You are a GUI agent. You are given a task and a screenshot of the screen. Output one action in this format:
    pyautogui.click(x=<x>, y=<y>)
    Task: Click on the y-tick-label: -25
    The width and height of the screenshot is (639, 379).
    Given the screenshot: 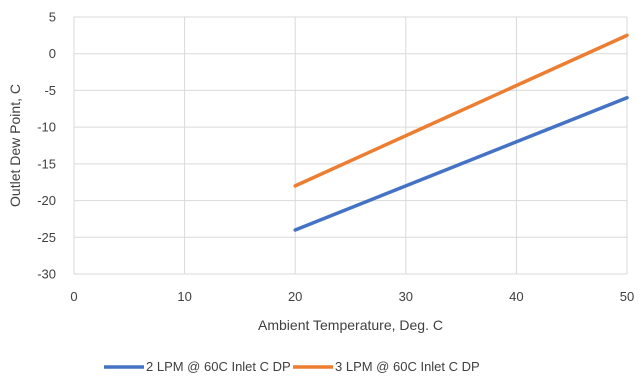 What is the action you would take?
    pyautogui.click(x=46, y=237)
    